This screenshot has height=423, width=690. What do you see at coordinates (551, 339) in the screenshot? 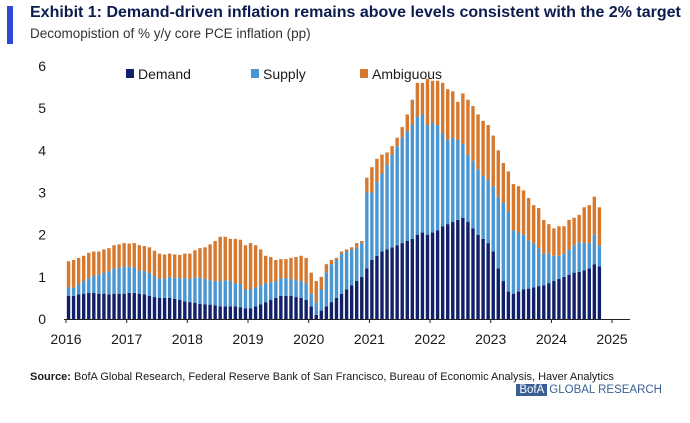
I see `x-tick-label-2024: 2024` at bounding box center [551, 339].